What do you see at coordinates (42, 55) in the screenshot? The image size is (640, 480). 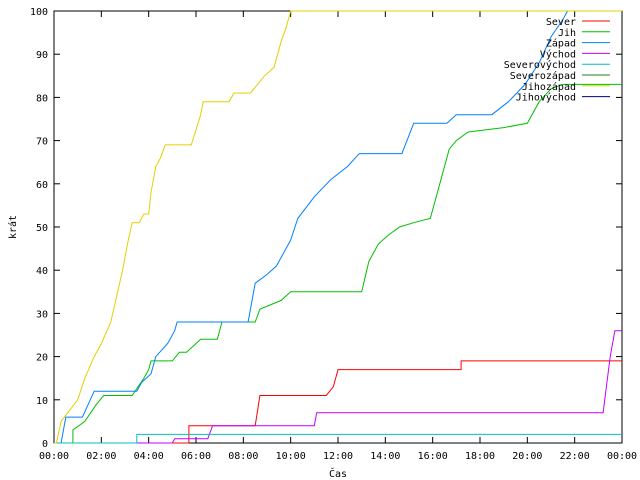 I see `y-tick-label: 90` at bounding box center [42, 55].